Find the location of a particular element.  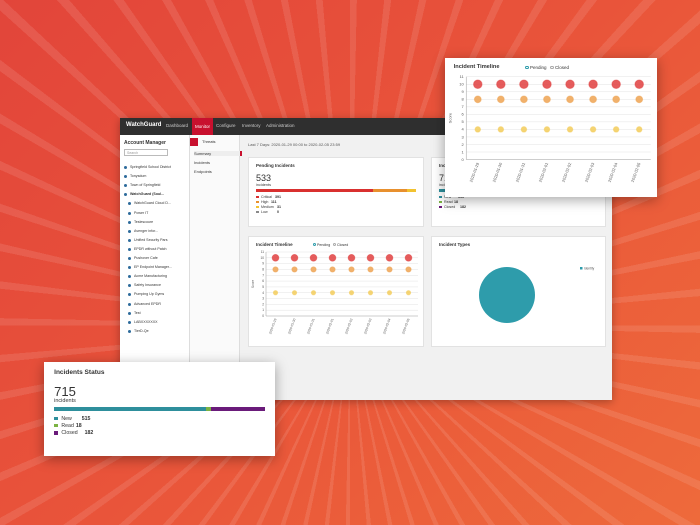

account-item: Tonysdum is located at coordinates (138, 176).